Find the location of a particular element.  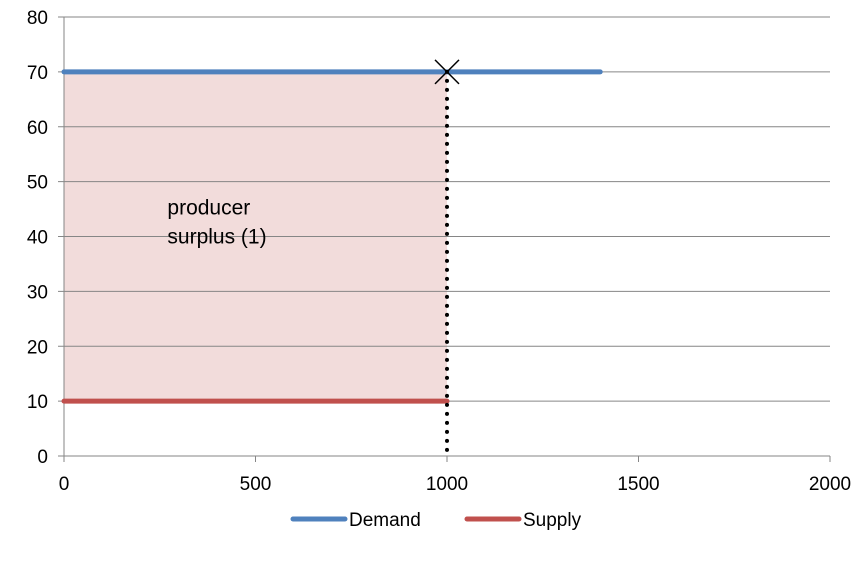

marker-stroke is located at coordinates (447, 72).